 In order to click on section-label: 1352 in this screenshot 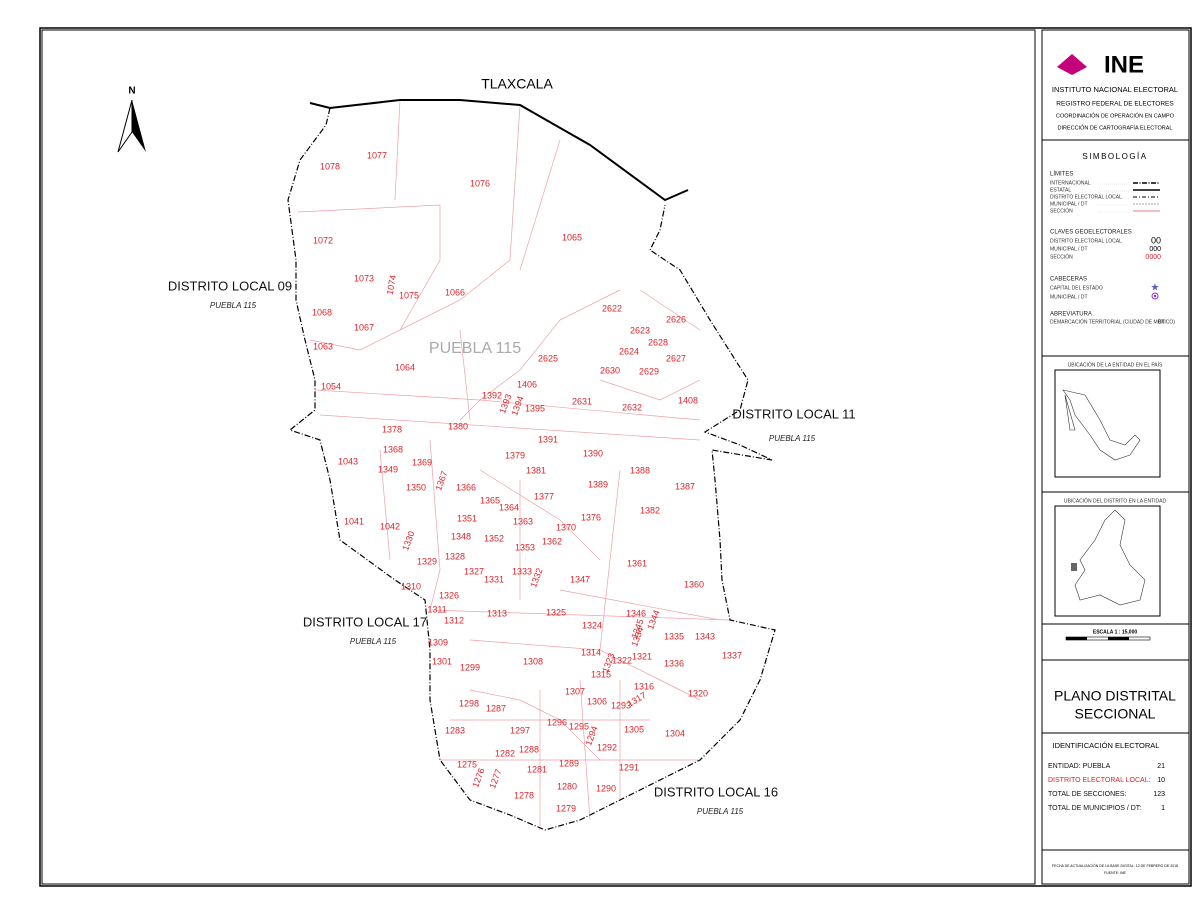, I will do `click(494, 538)`.